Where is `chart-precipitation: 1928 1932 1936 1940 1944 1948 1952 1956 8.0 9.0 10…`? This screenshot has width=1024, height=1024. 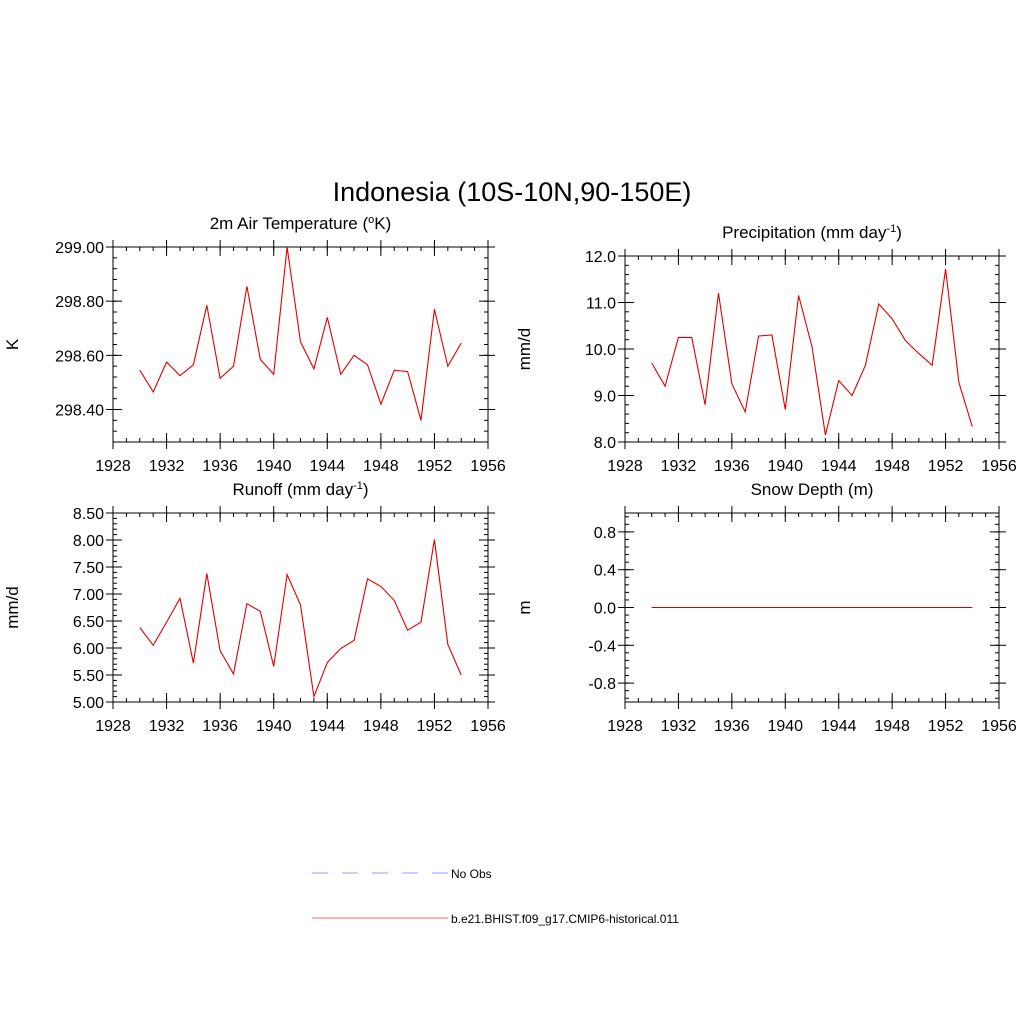 chart-precipitation: 1928 1932 1936 1940 1944 1948 1952 1956 8.0 9.0 10… is located at coordinates (766, 349).